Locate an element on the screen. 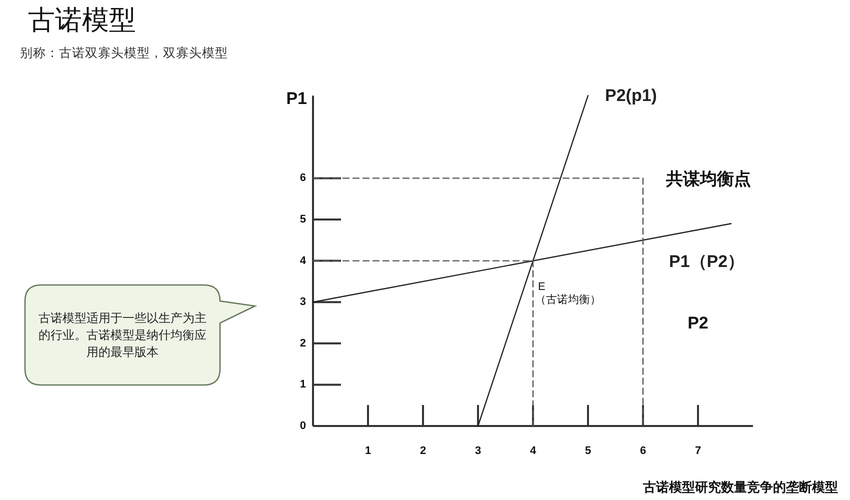  annotation: 共谋均衡点 is located at coordinates (708, 179).